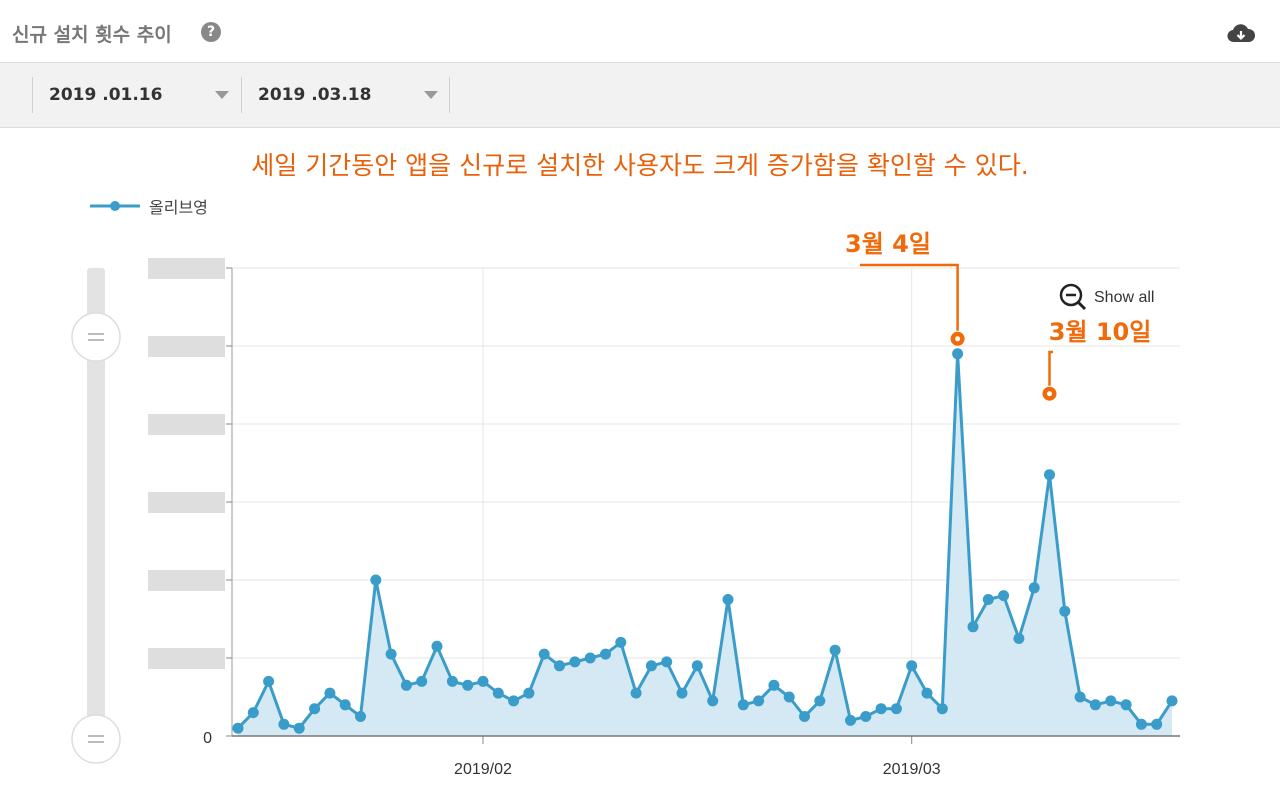 The height and width of the screenshot is (796, 1280). What do you see at coordinates (96, 337) in the screenshot?
I see `slider-handle-top` at bounding box center [96, 337].